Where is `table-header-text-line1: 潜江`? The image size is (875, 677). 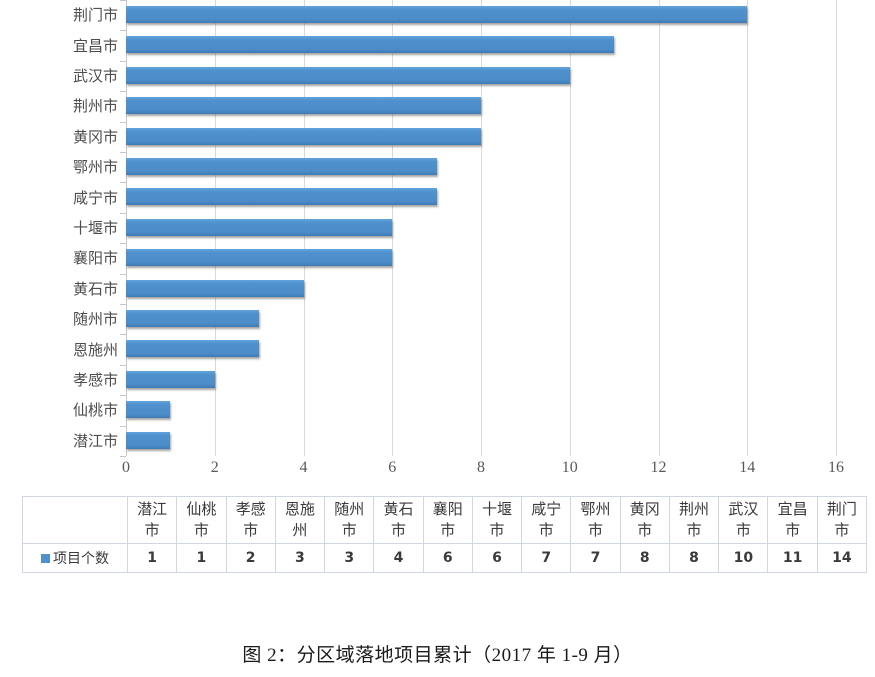
table-header-text-line1: 潜江 is located at coordinates (152, 509).